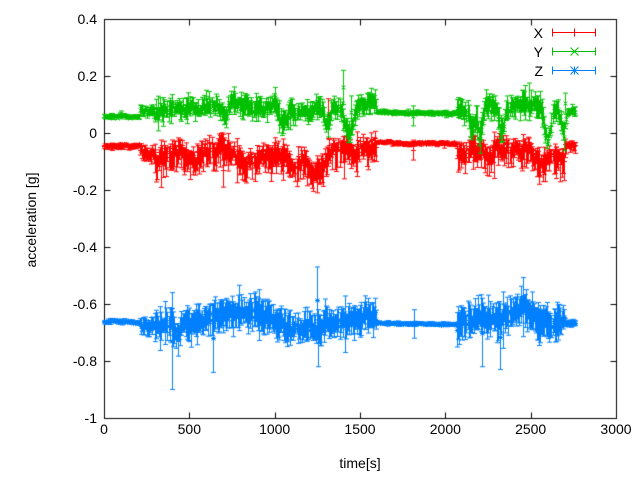 The width and height of the screenshot is (640, 480). I want to click on legend-label-y: Y, so click(538, 51).